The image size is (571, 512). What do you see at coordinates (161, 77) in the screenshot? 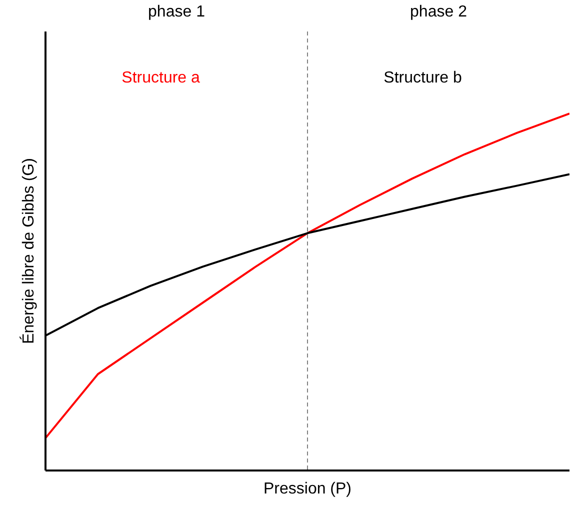
I see `text: Structure a` at bounding box center [161, 77].